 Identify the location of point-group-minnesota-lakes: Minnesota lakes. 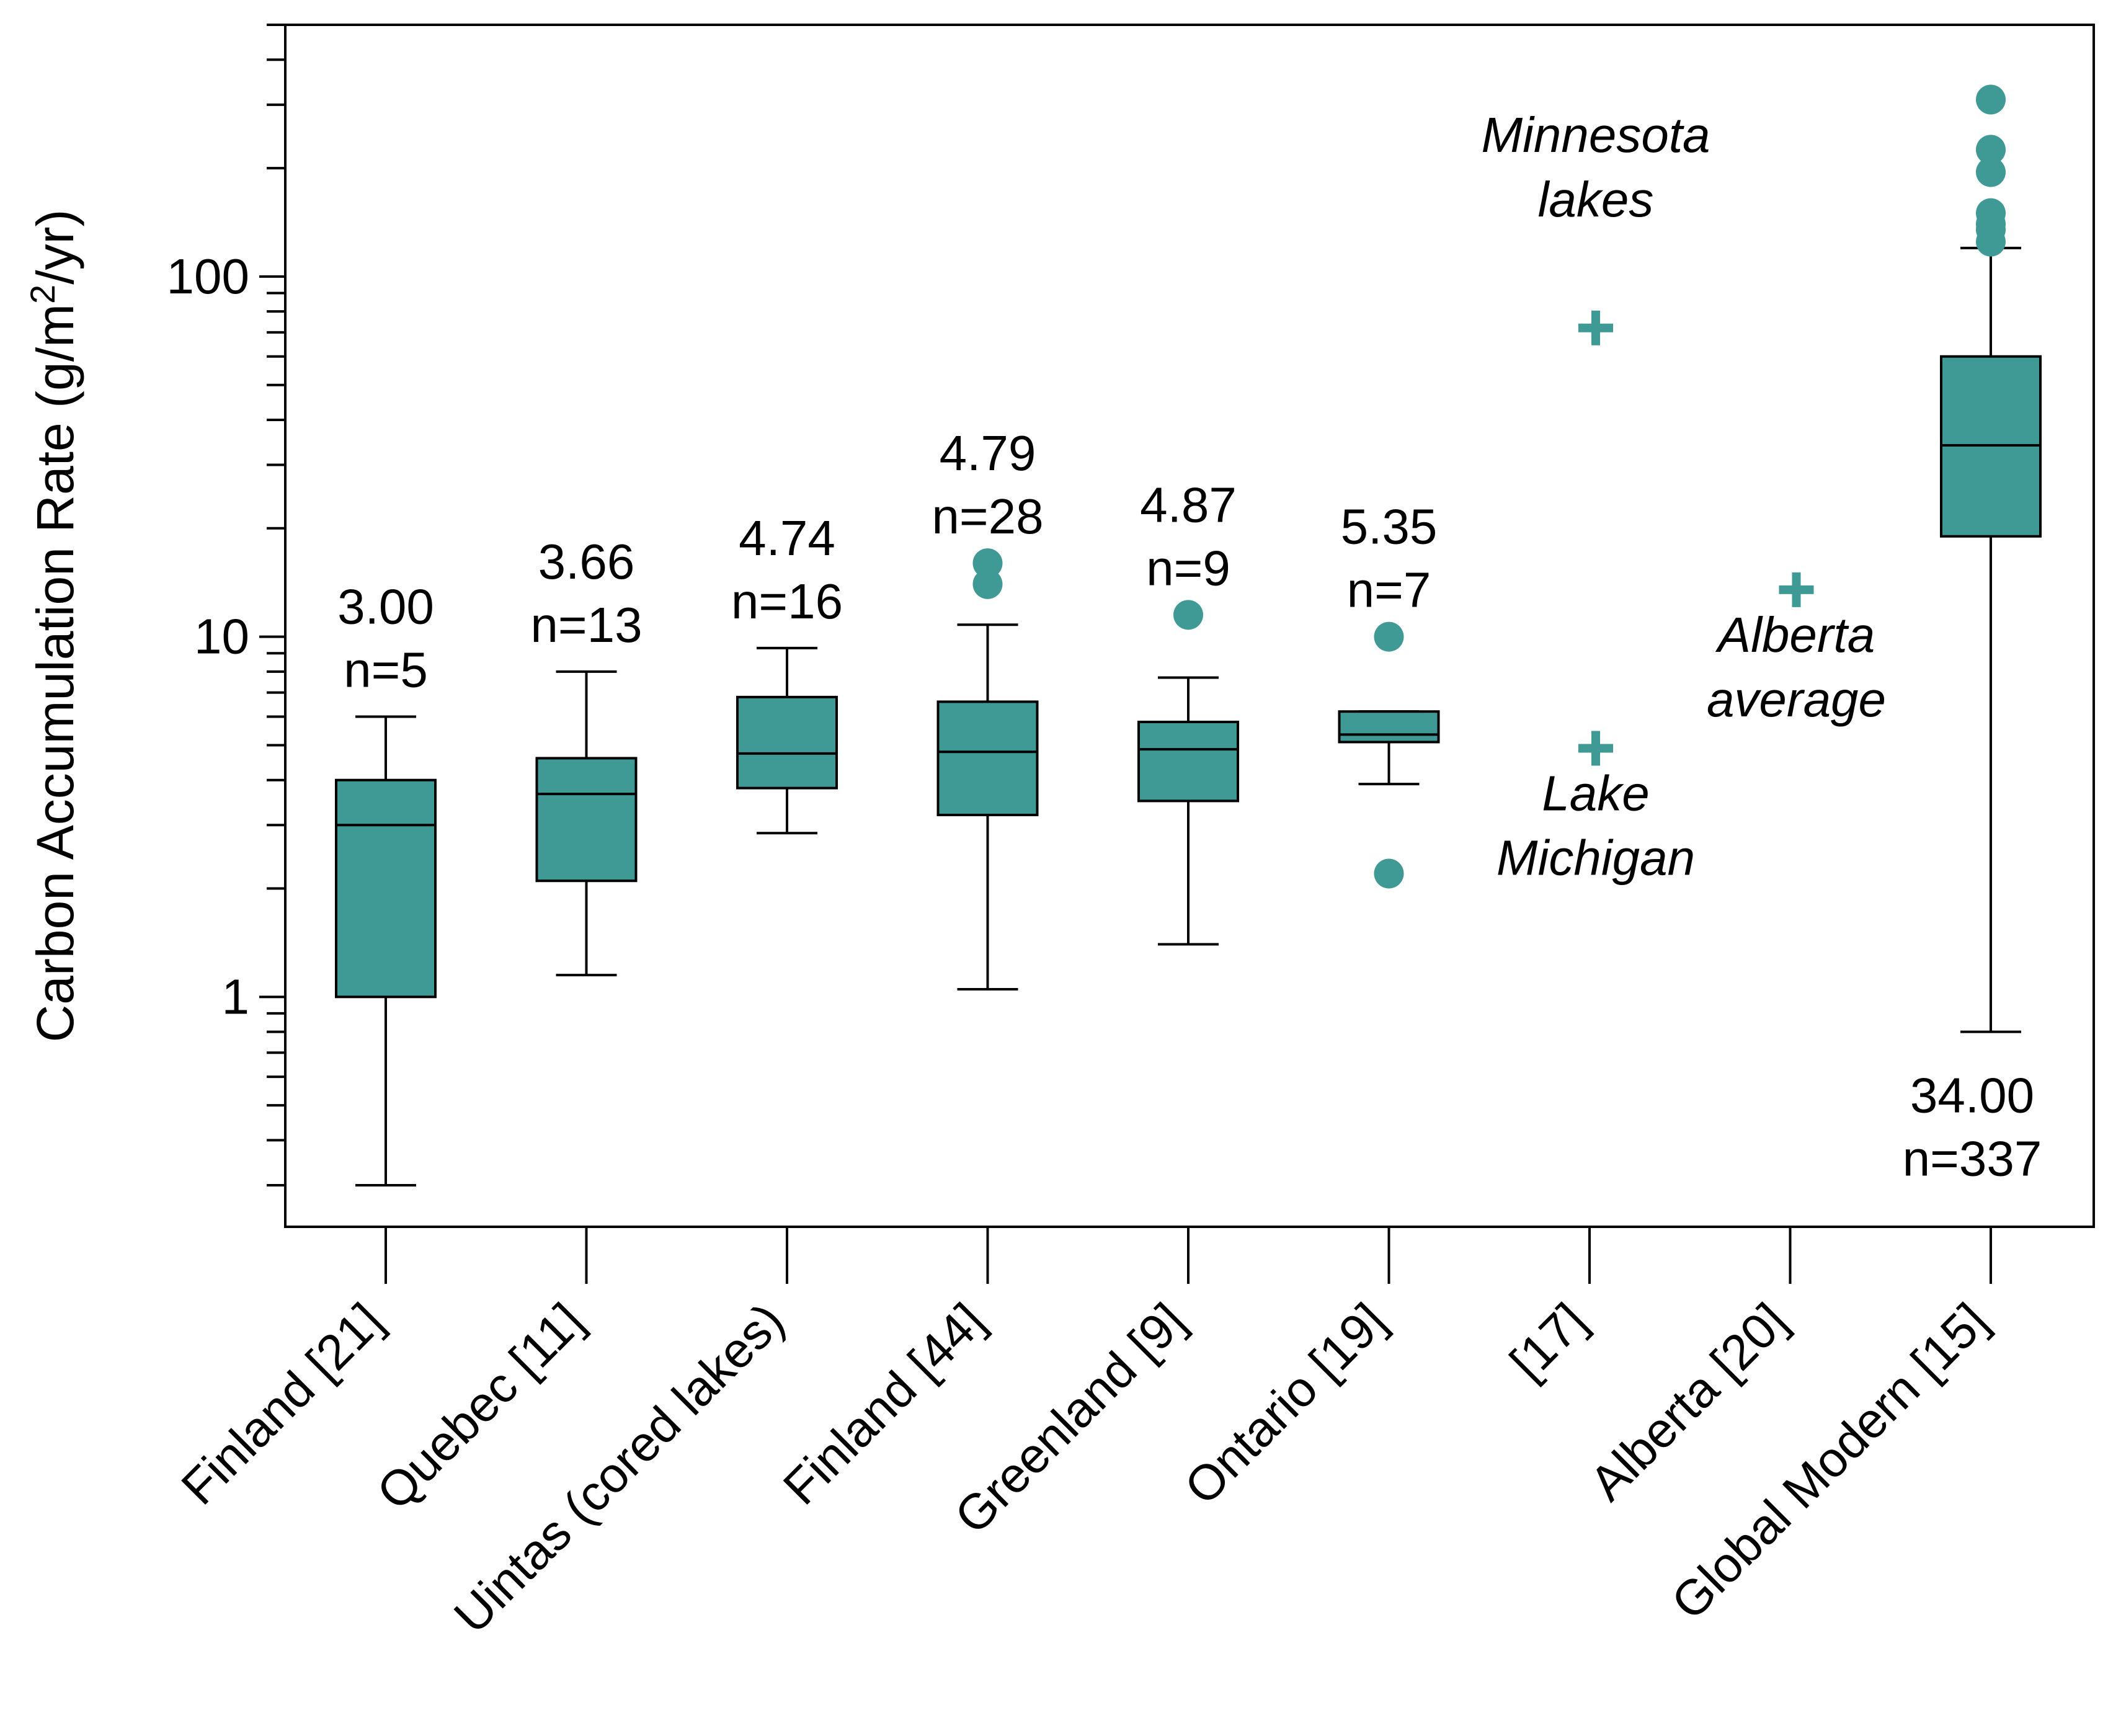
(1595, 226).